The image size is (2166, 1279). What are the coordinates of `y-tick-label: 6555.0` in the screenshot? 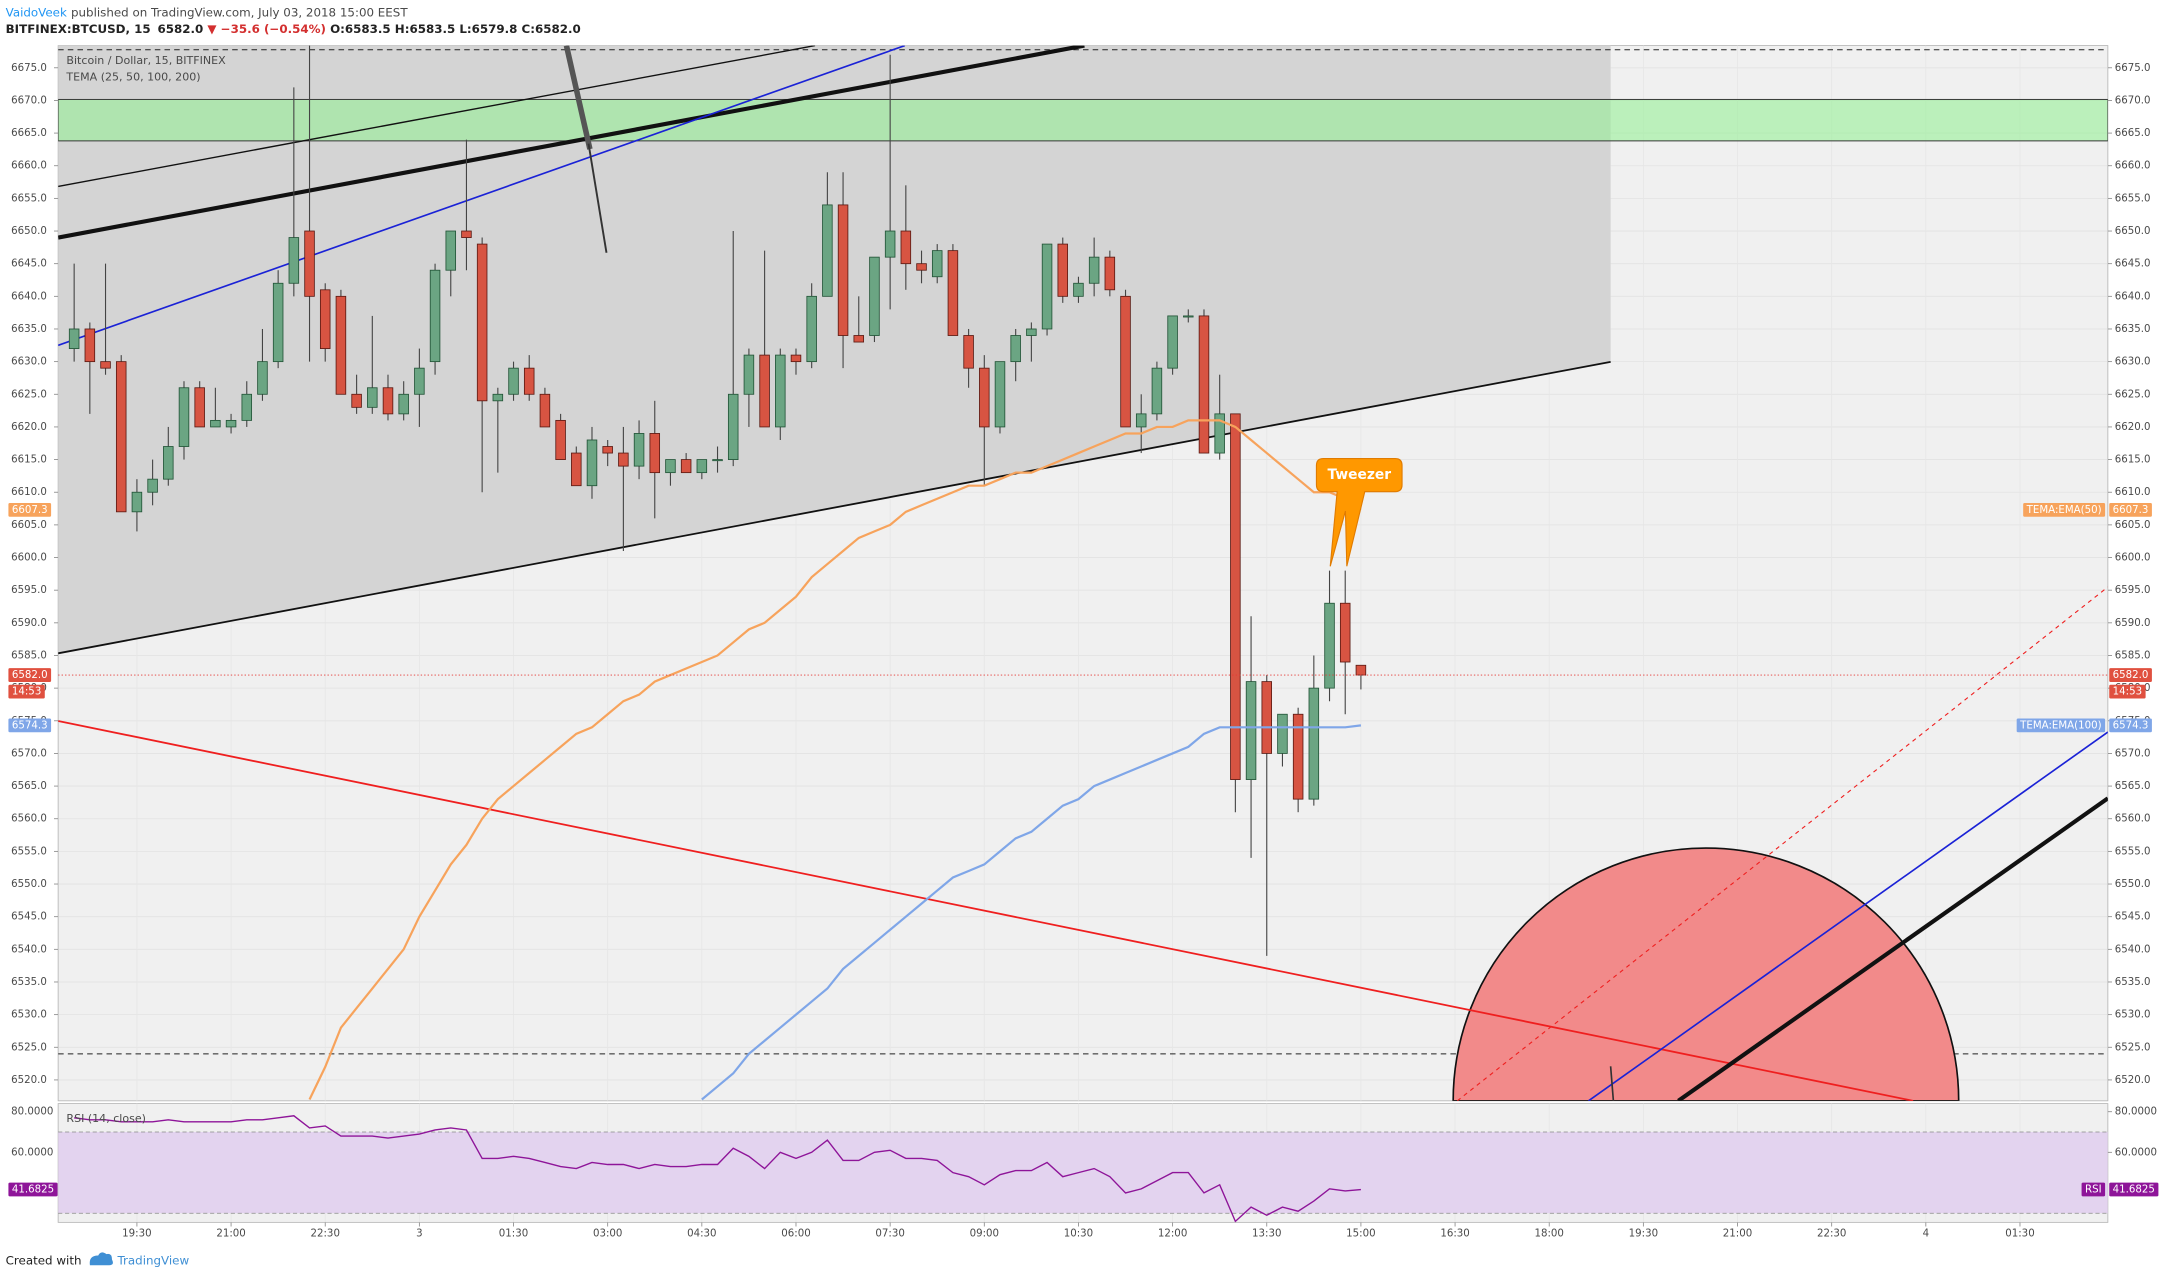 It's located at (29, 851).